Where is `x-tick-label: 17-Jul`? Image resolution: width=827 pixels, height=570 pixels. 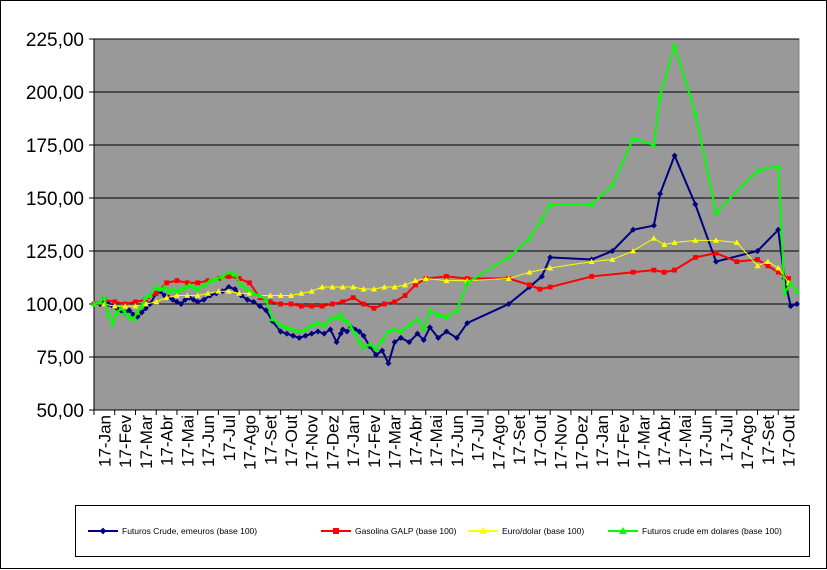 x-tick-label: 17-Jul is located at coordinates (726, 438).